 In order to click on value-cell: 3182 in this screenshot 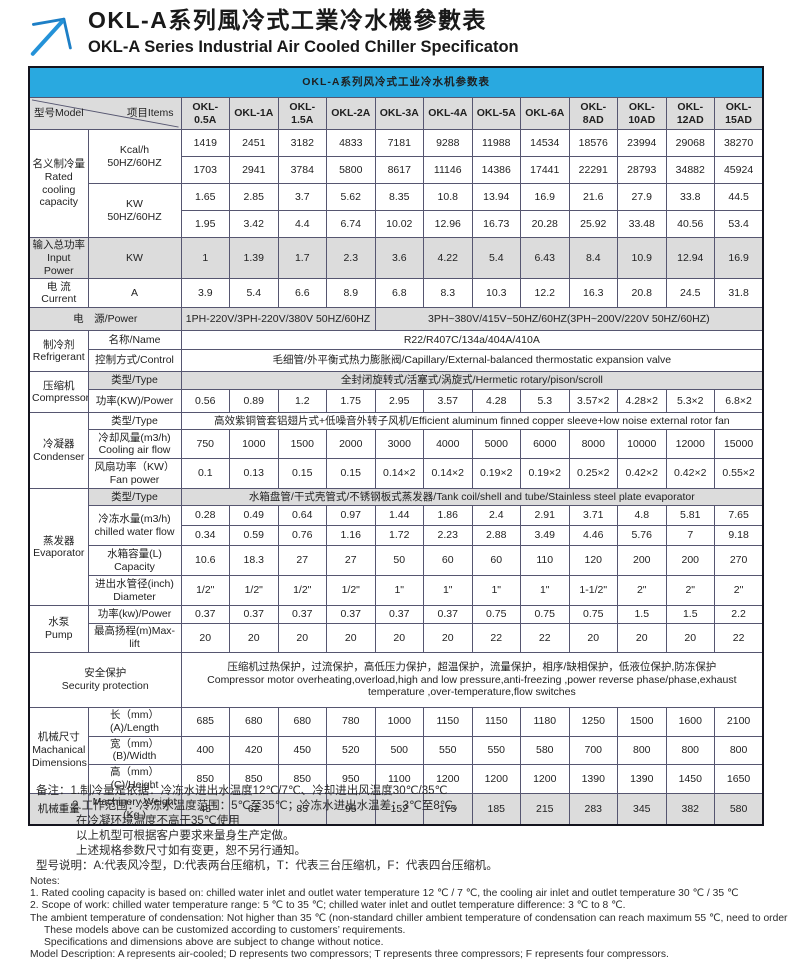, I will do `click(302, 143)`.